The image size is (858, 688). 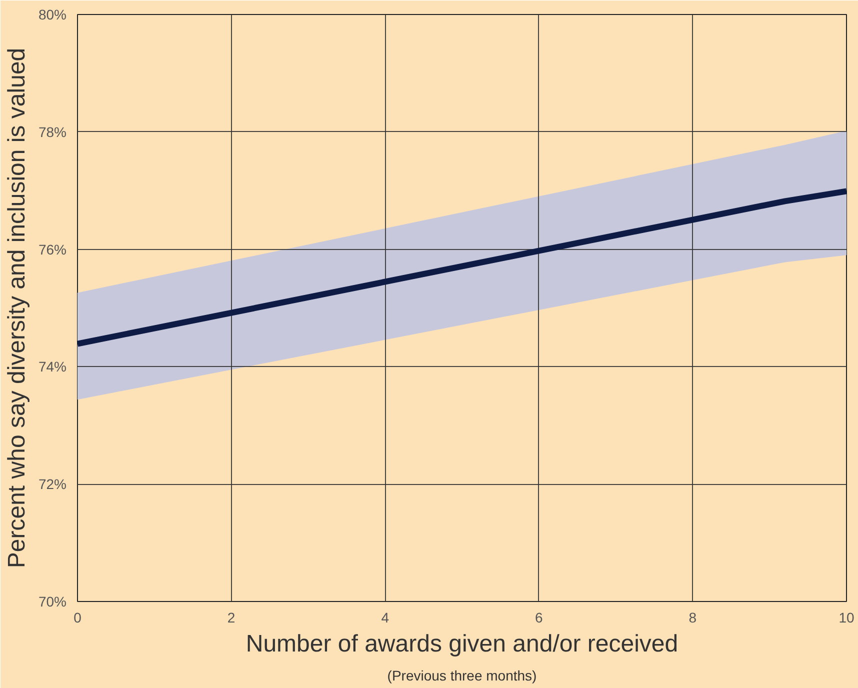 What do you see at coordinates (846, 618) in the screenshot?
I see `x-tick-label: 10` at bounding box center [846, 618].